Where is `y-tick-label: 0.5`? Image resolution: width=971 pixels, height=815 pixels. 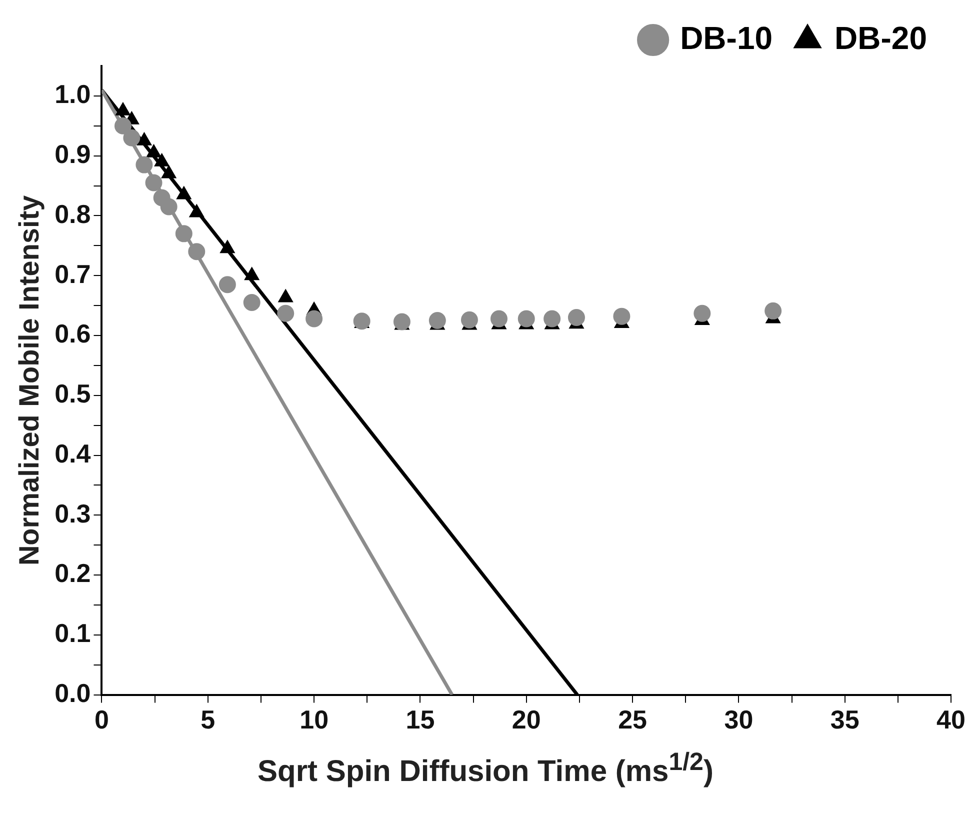
y-tick-label: 0.5 is located at coordinates (72, 393).